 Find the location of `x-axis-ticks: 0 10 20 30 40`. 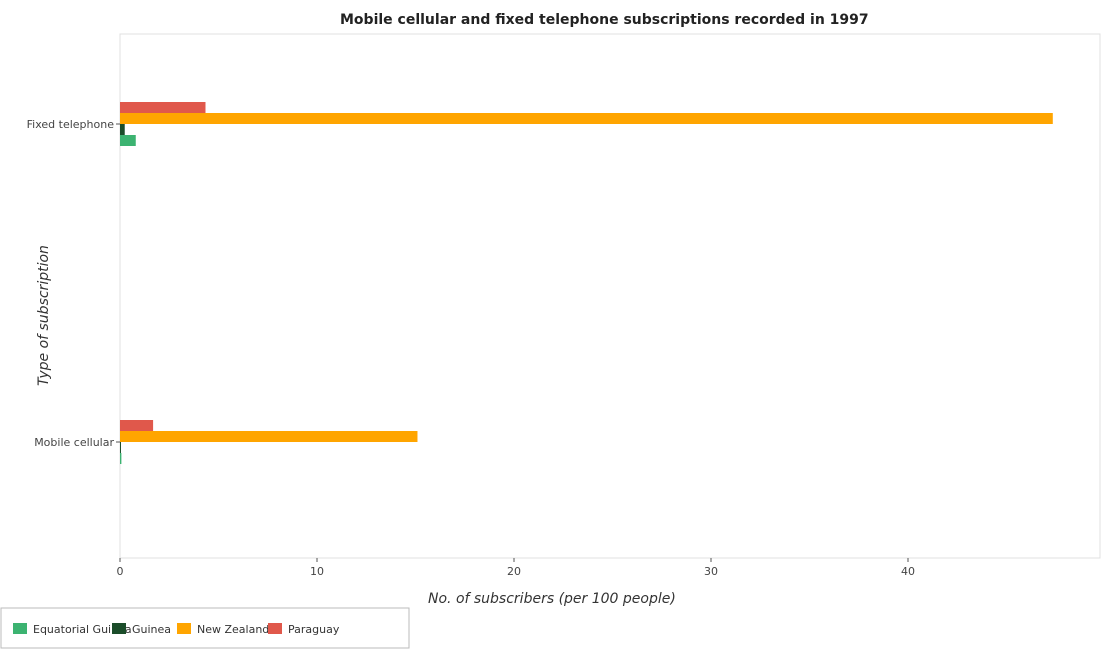

x-axis-ticks: 0 10 20 30 40 is located at coordinates (516, 568).